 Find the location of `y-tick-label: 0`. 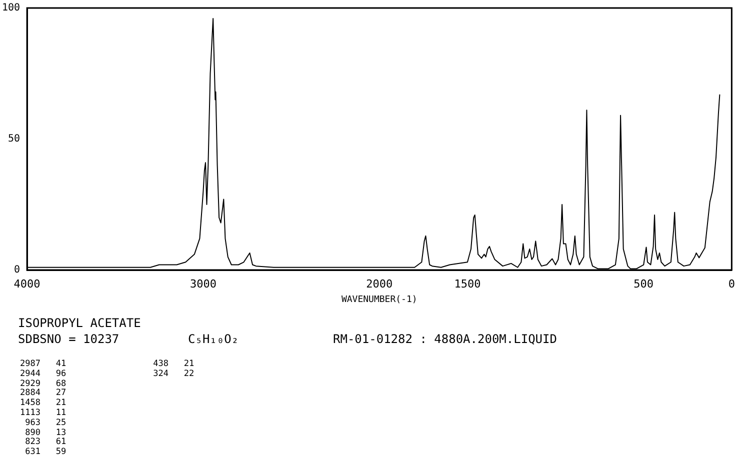

y-tick-label: 0 is located at coordinates (17, 270).